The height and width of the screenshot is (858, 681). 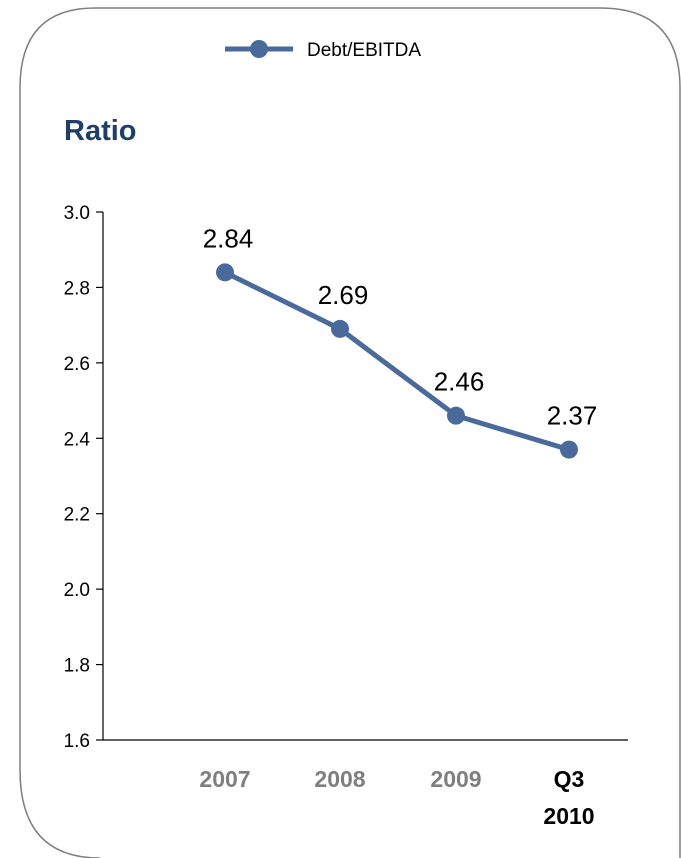 I want to click on legend-point-marker, so click(x=259, y=49).